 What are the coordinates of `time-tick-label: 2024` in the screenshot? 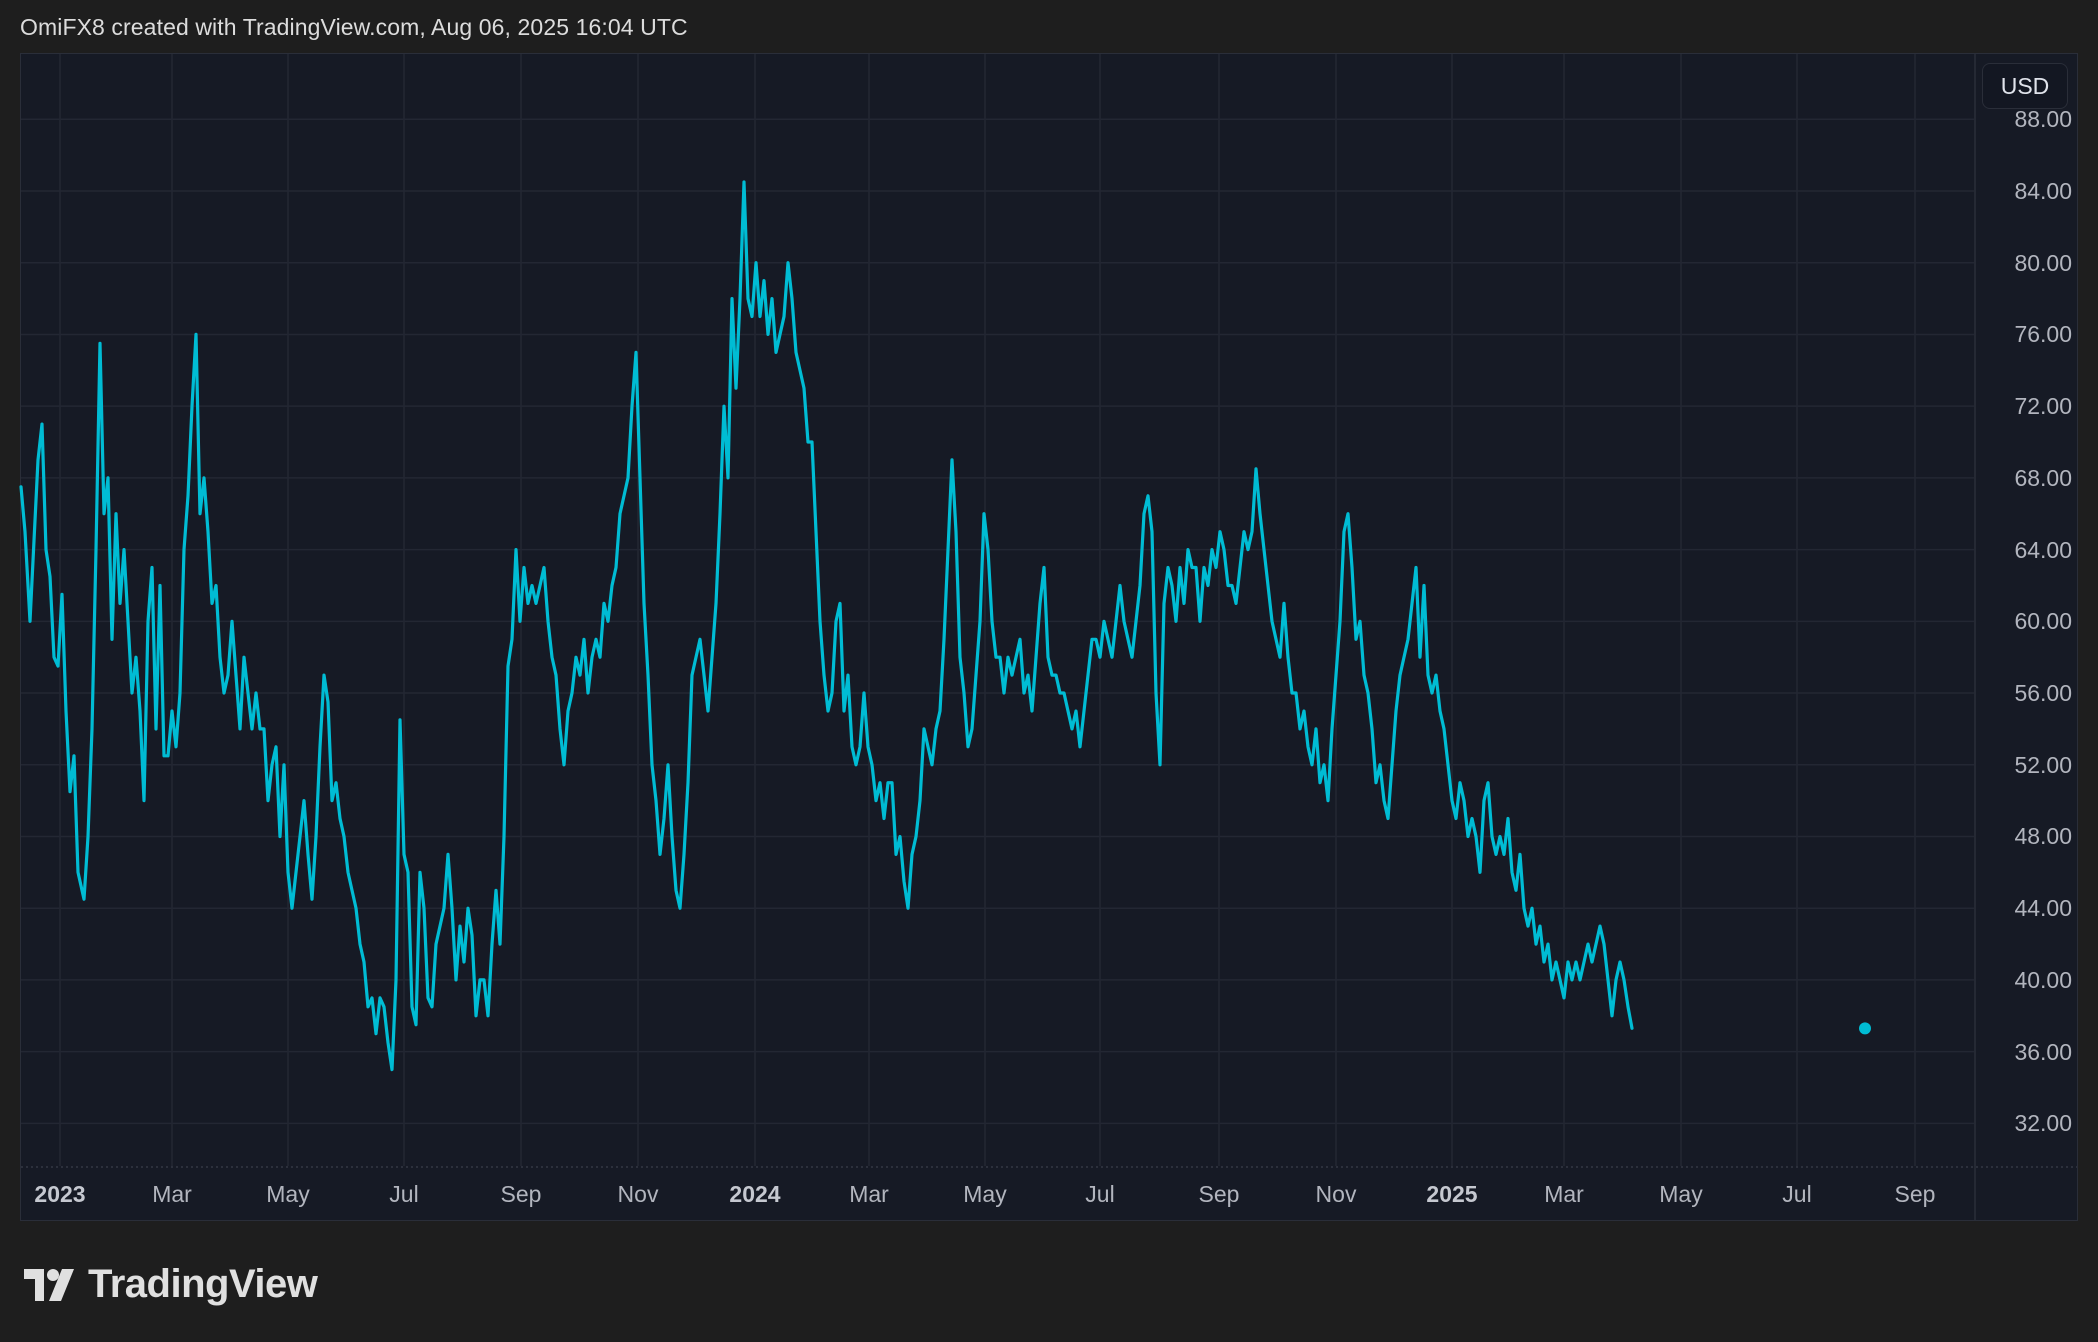 It's located at (755, 1194).